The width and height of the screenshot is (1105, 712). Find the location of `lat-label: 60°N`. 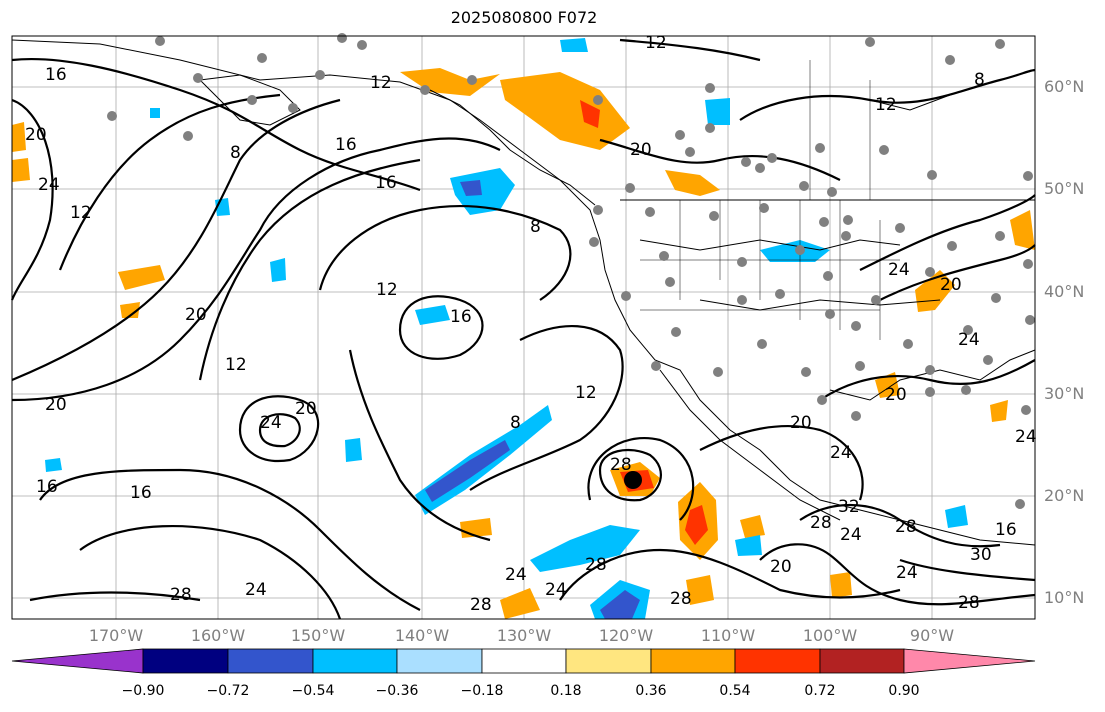

lat-label: 60°N is located at coordinates (1064, 86).